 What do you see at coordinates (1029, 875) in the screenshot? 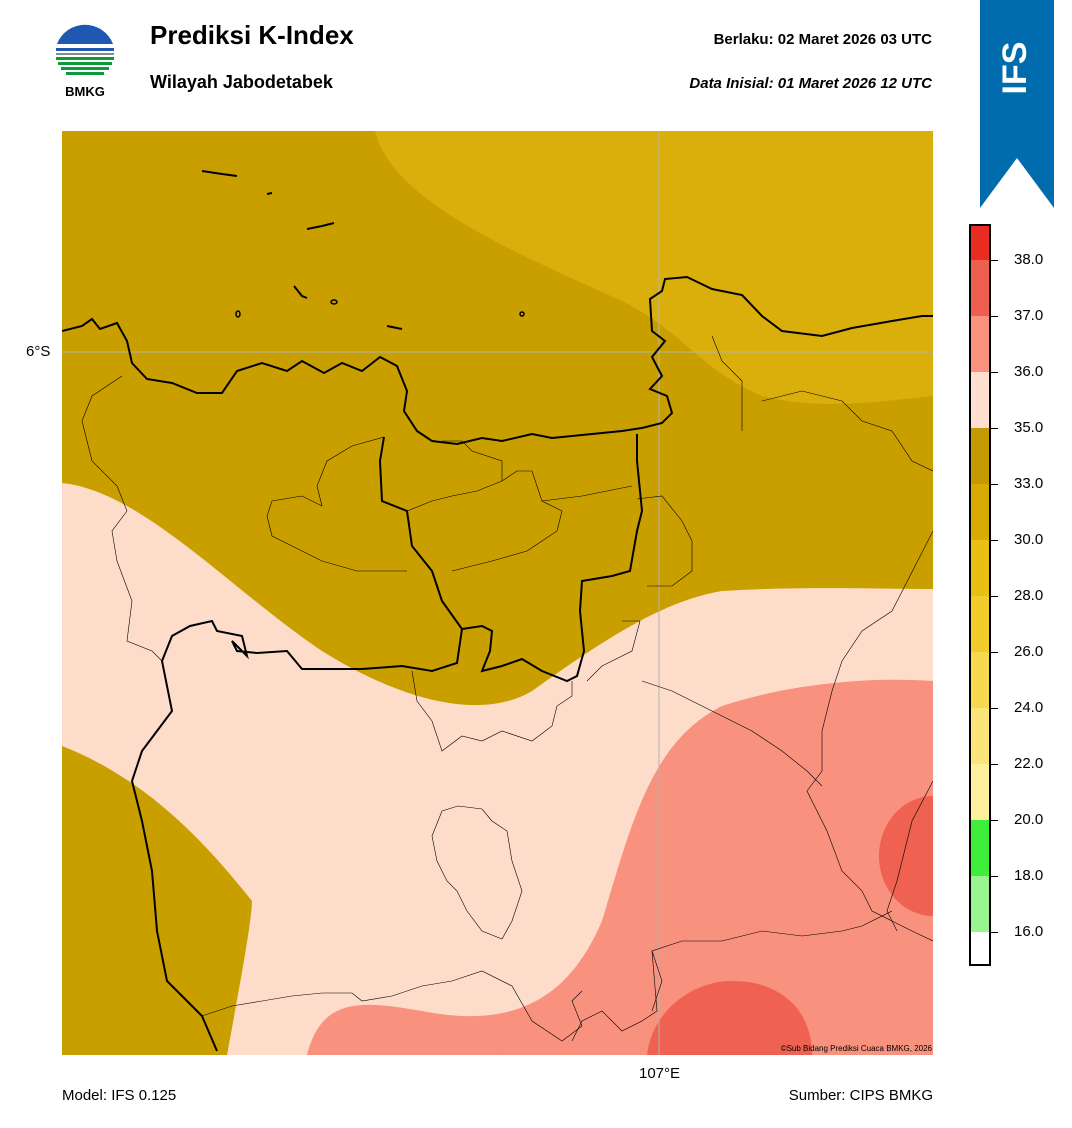
I see `colorbar-tick-label: 18.0` at bounding box center [1029, 875].